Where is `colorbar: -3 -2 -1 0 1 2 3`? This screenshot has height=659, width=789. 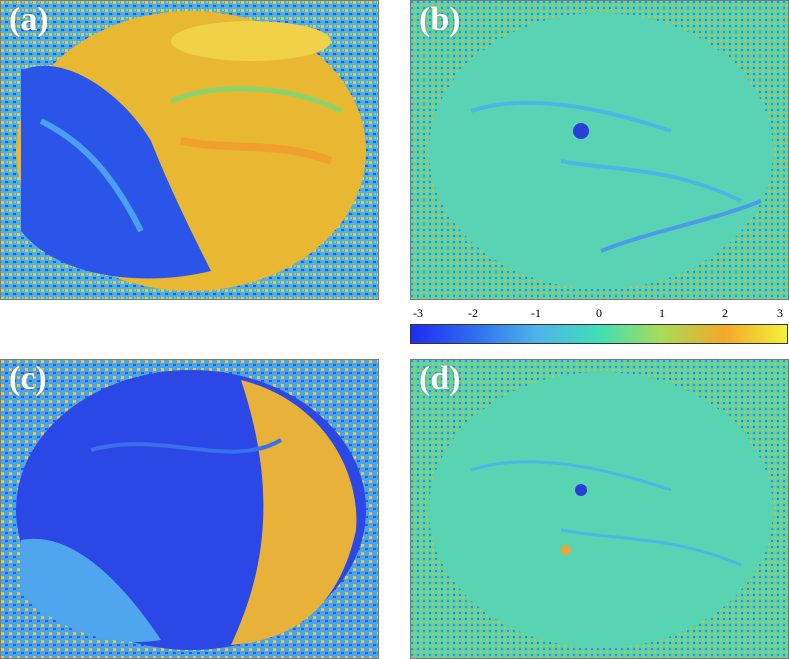 colorbar: -3 -2 -1 0 1 2 3 is located at coordinates (599, 326).